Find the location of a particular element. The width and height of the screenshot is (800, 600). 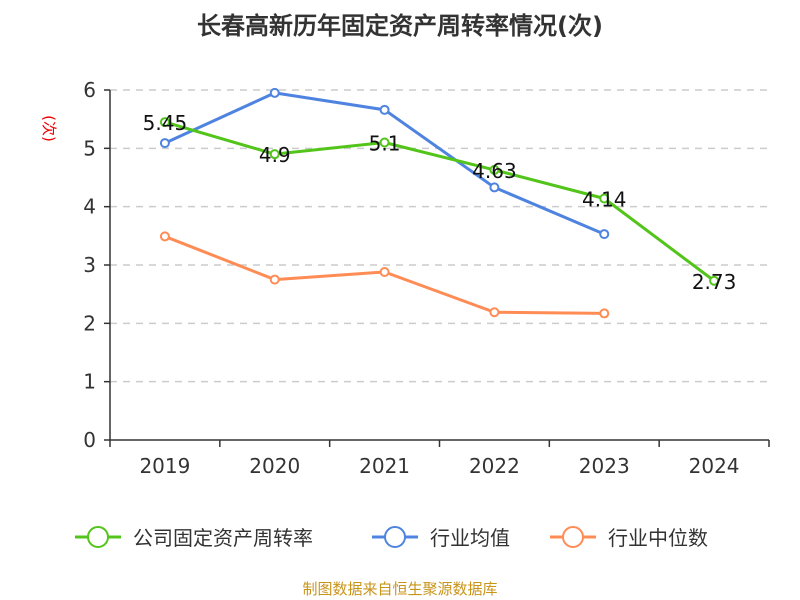

y-tick-label: 3 is located at coordinates (89, 265).